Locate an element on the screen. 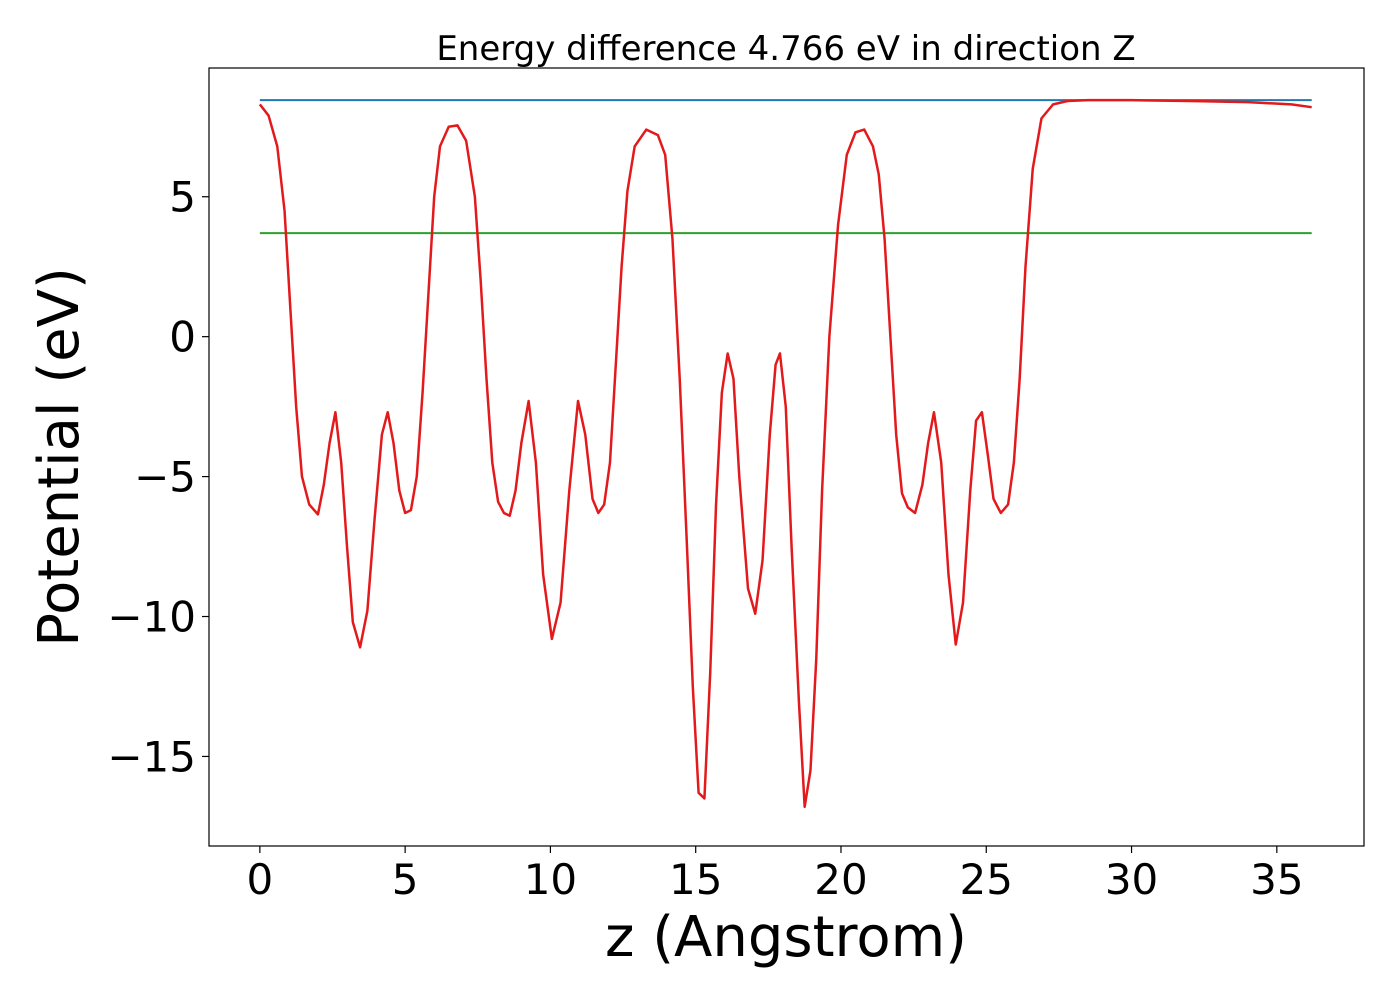 The width and height of the screenshot is (1400, 1000). x-tick-label: 25 is located at coordinates (986, 879).